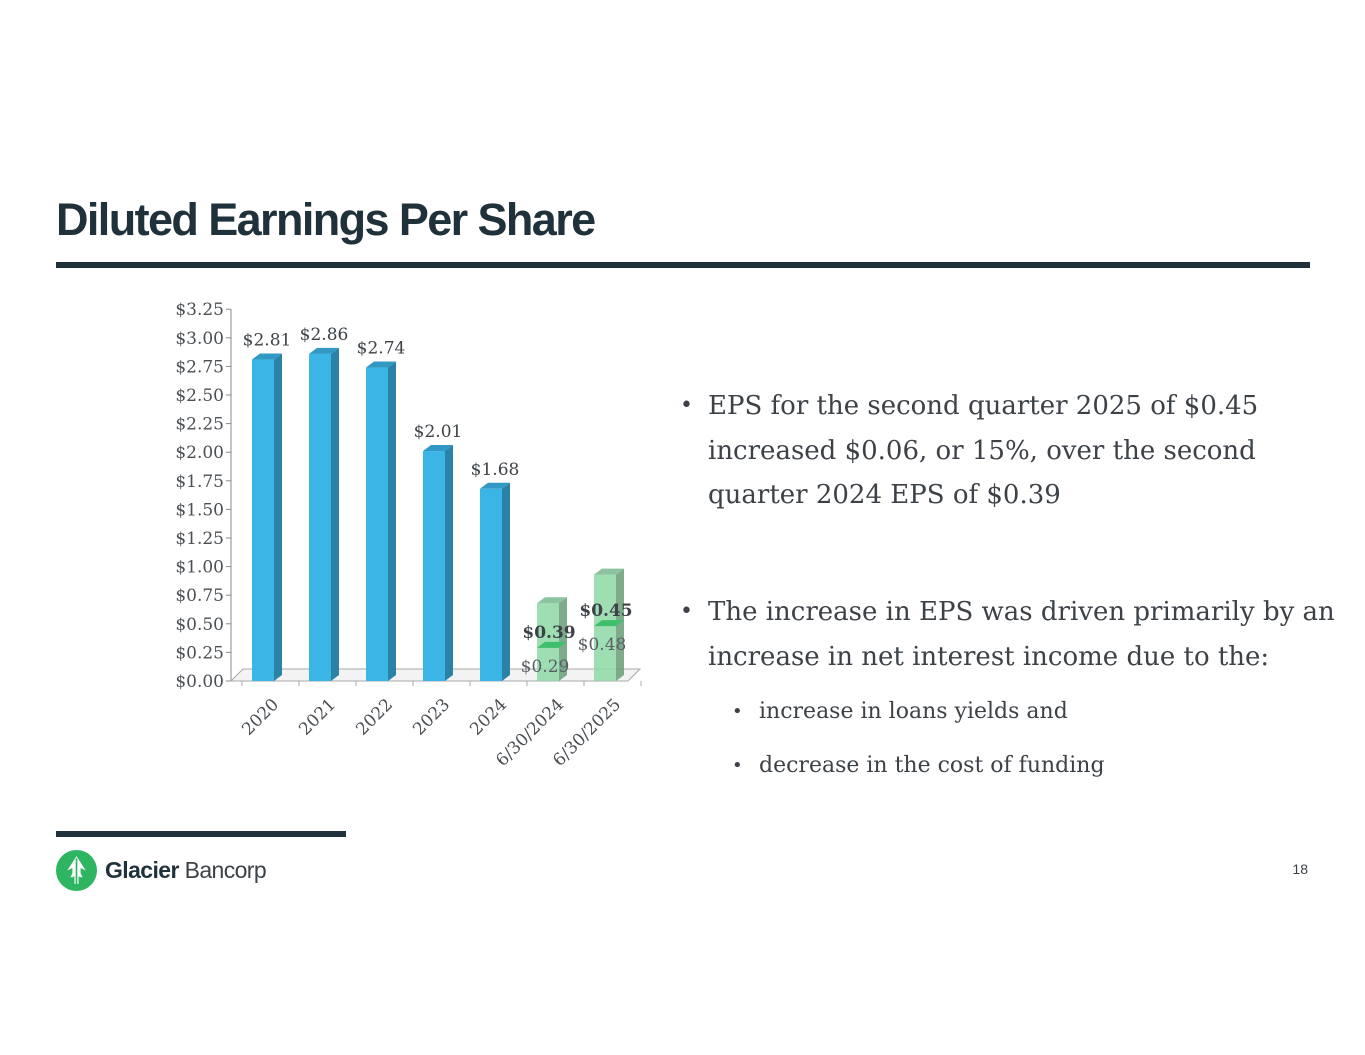 This screenshot has height=1055, width=1365. What do you see at coordinates (381, 349) in the screenshot?
I see `data-label: $2.74` at bounding box center [381, 349].